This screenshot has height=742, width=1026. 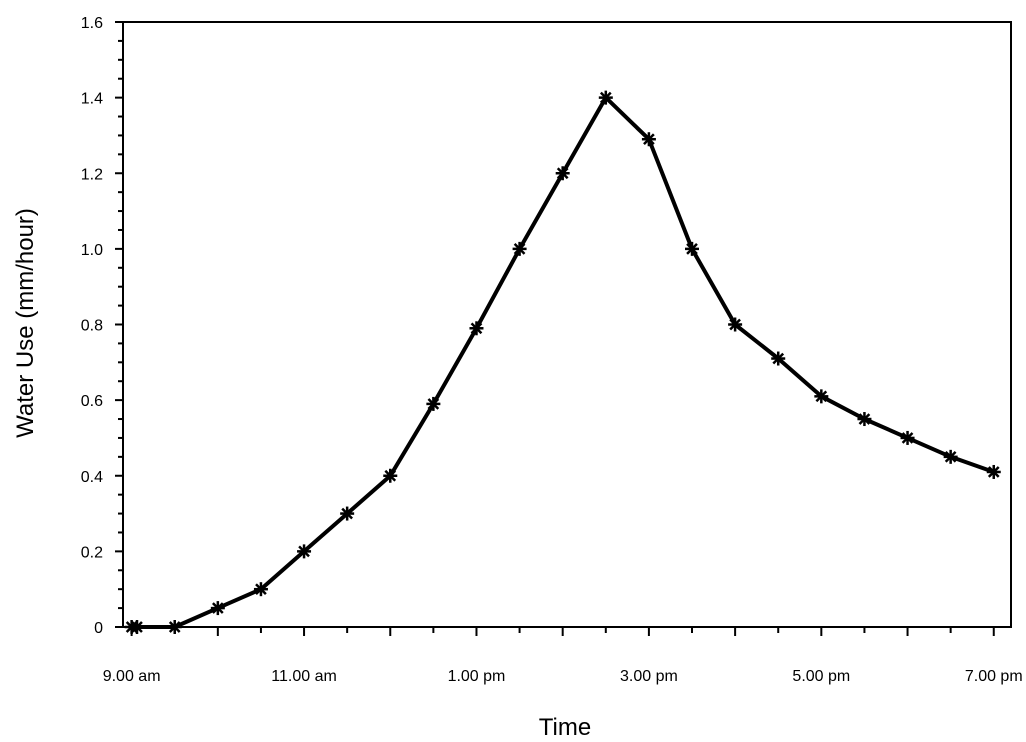 I want to click on y-tick-label: 0.8, so click(x=92, y=326).